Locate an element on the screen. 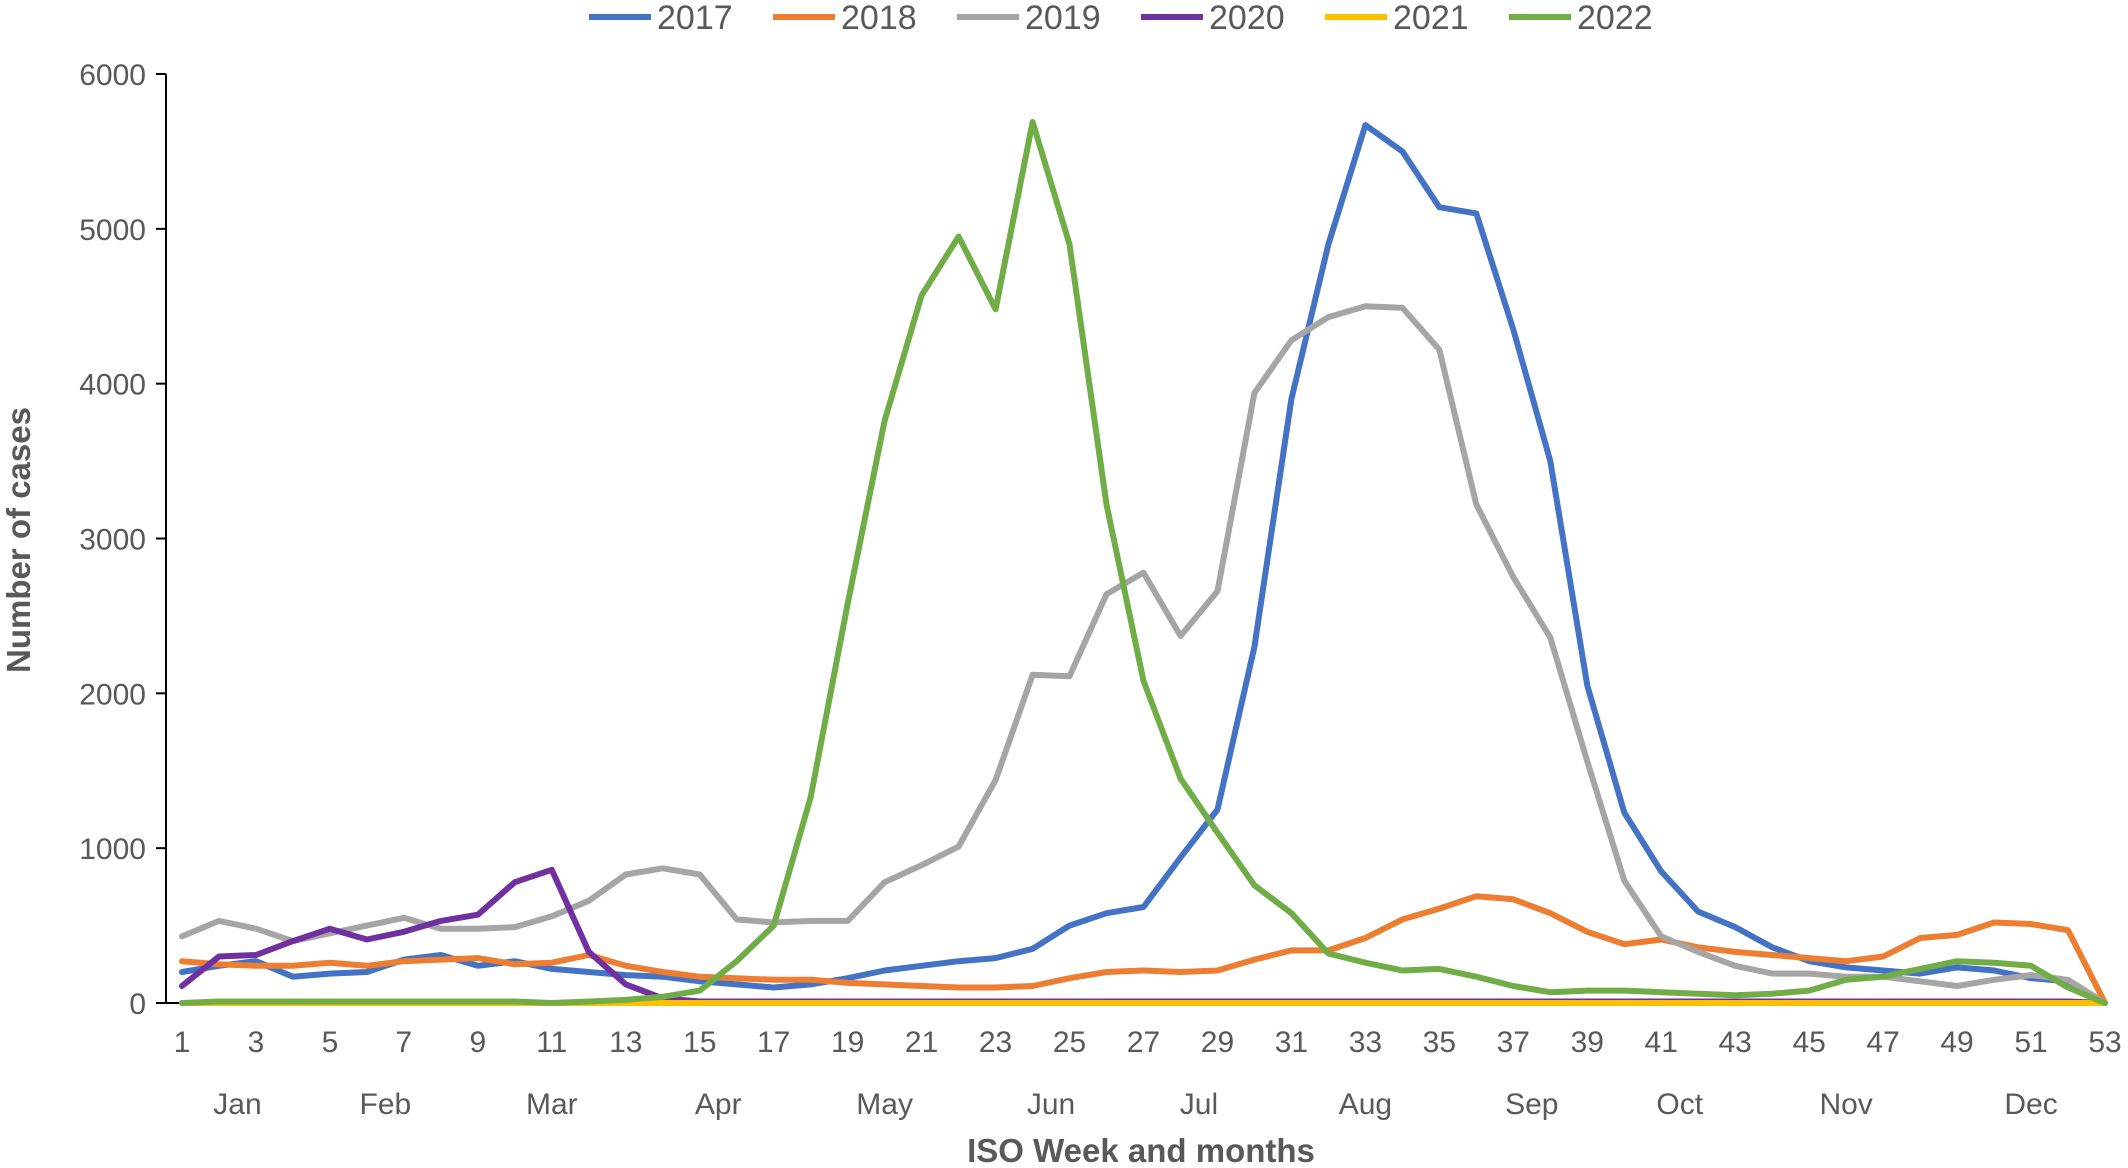 Image resolution: width=2128 pixels, height=1168 pixels. x-tick-label: 47 is located at coordinates (1882, 1042).